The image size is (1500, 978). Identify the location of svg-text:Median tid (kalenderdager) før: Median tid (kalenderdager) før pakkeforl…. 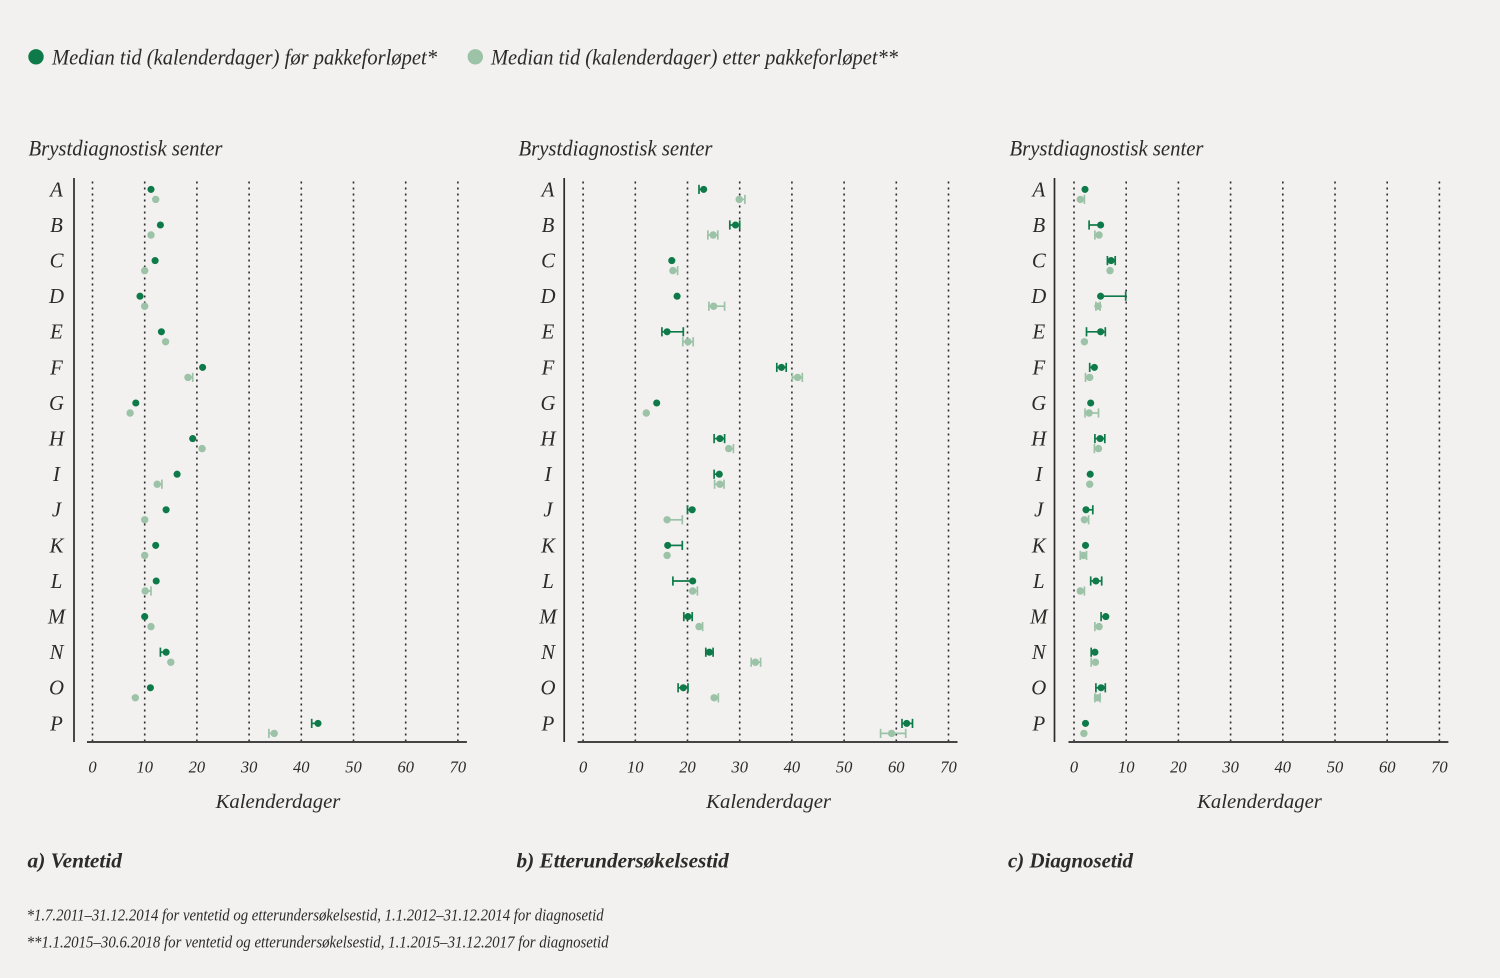
(244, 57).